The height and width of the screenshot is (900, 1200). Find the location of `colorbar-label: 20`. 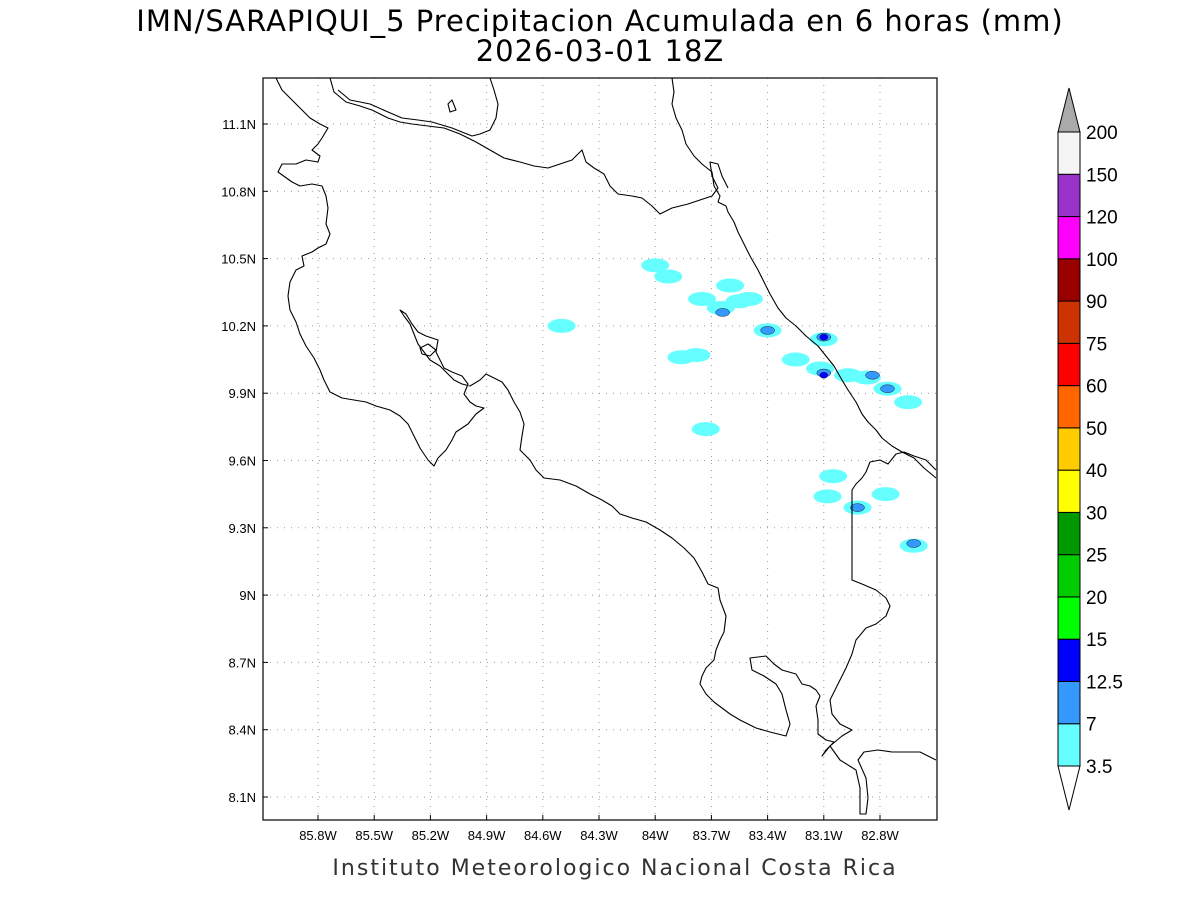

colorbar-label: 20 is located at coordinates (1096, 598).